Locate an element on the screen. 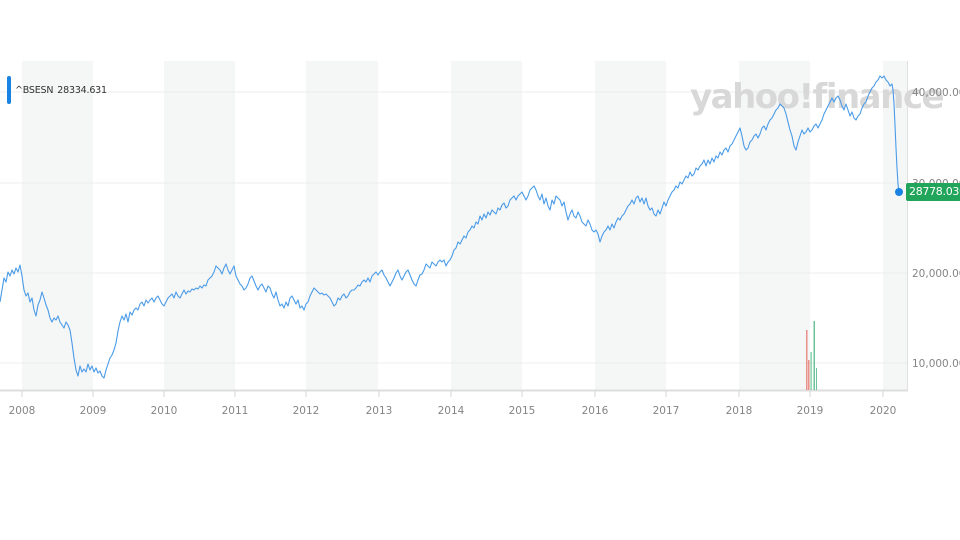 The image size is (960, 540). x-label-2010: 2010 is located at coordinates (164, 411).